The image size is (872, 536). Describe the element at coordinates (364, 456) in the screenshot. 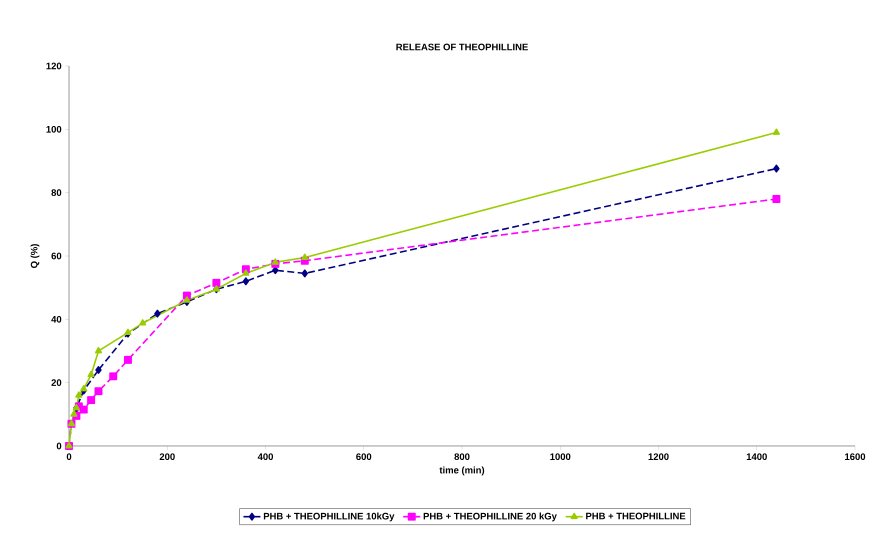

I see `x-tick-label: 600` at that location.